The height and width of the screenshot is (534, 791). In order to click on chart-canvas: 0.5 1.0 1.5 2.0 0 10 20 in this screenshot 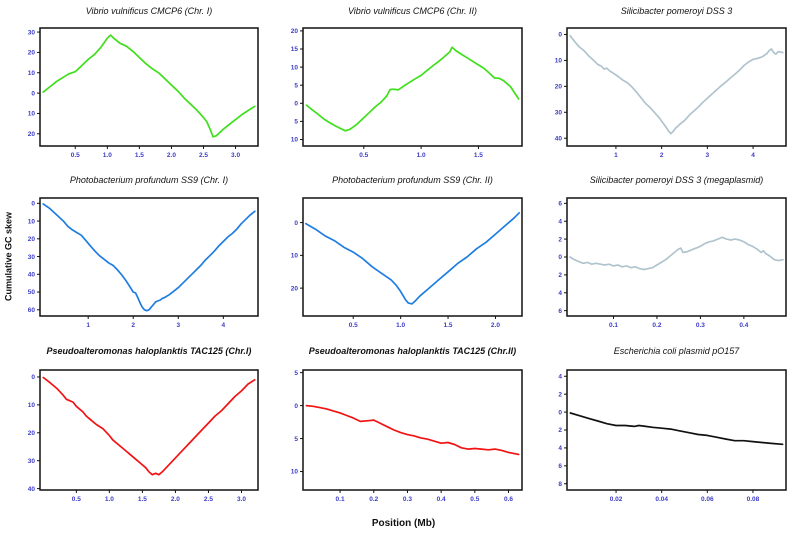, I will do `click(407, 263)`.